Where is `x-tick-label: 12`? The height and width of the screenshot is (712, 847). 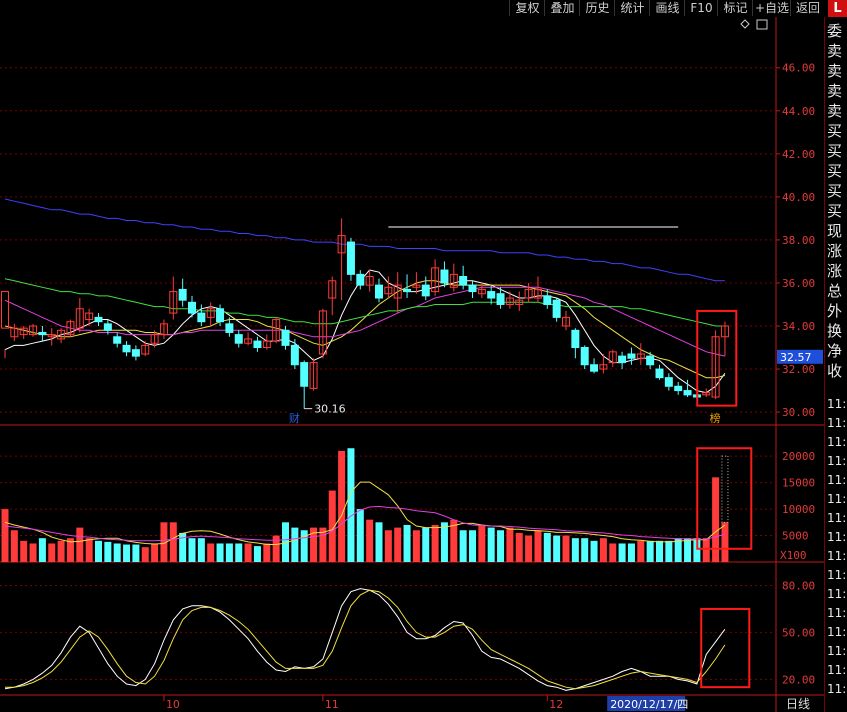 x-tick-label: 12 is located at coordinates (556, 704).